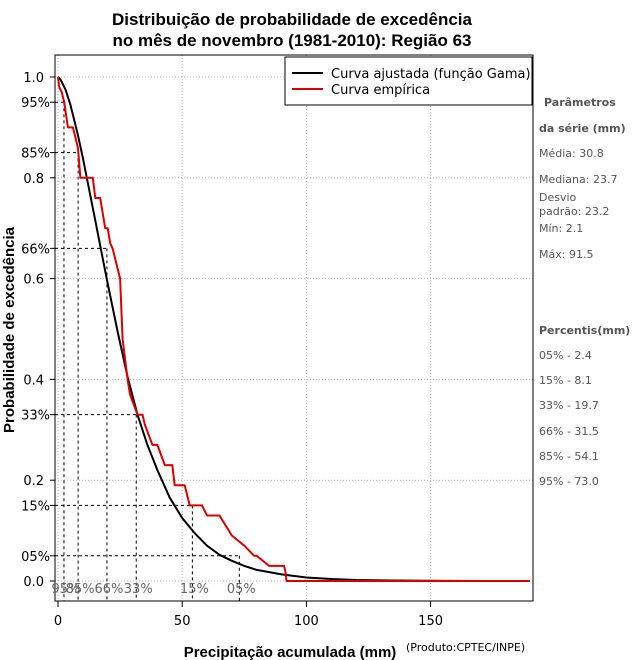 Image resolution: width=640 pixels, height=660 pixels. Describe the element at coordinates (380, 90) in the screenshot. I see `legend-label-empirical: Curva empírica` at that location.